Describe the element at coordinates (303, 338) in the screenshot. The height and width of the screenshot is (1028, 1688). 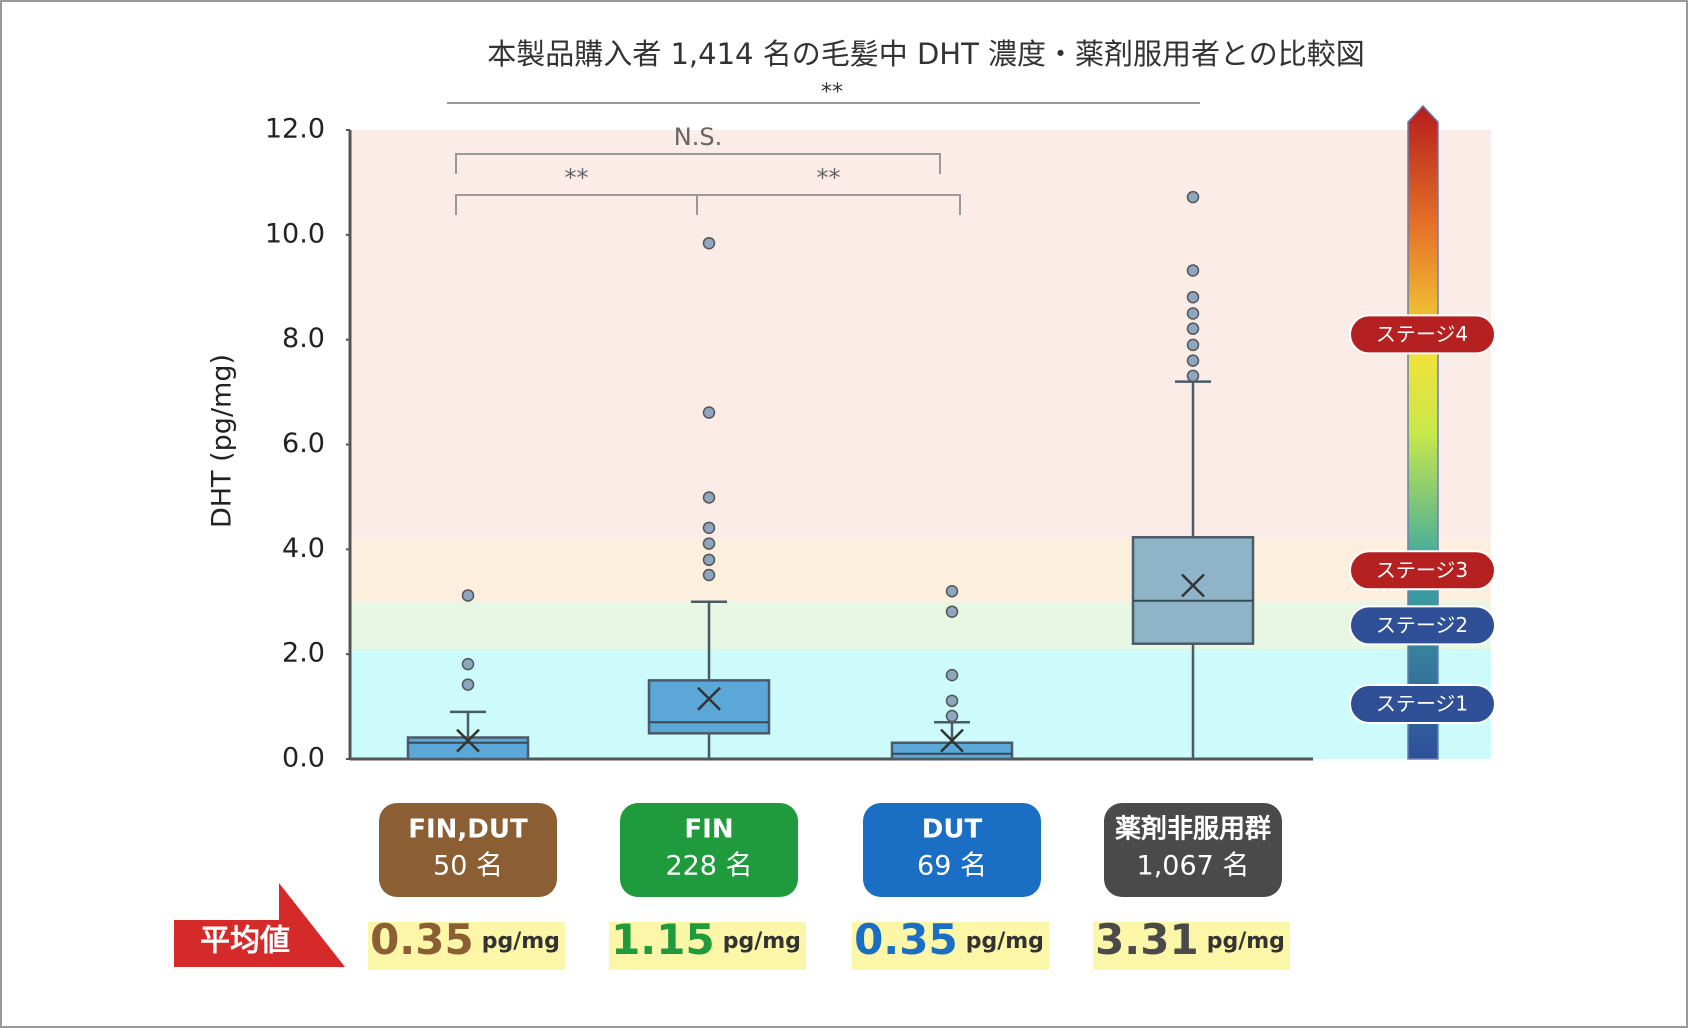
I see `y-tick-label: 8.0` at that location.